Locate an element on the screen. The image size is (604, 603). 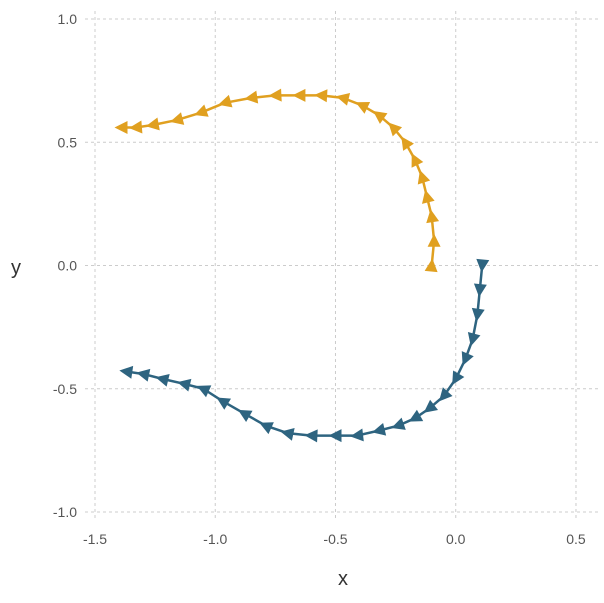
y-tick-label: 1.0 is located at coordinates (68, 19).